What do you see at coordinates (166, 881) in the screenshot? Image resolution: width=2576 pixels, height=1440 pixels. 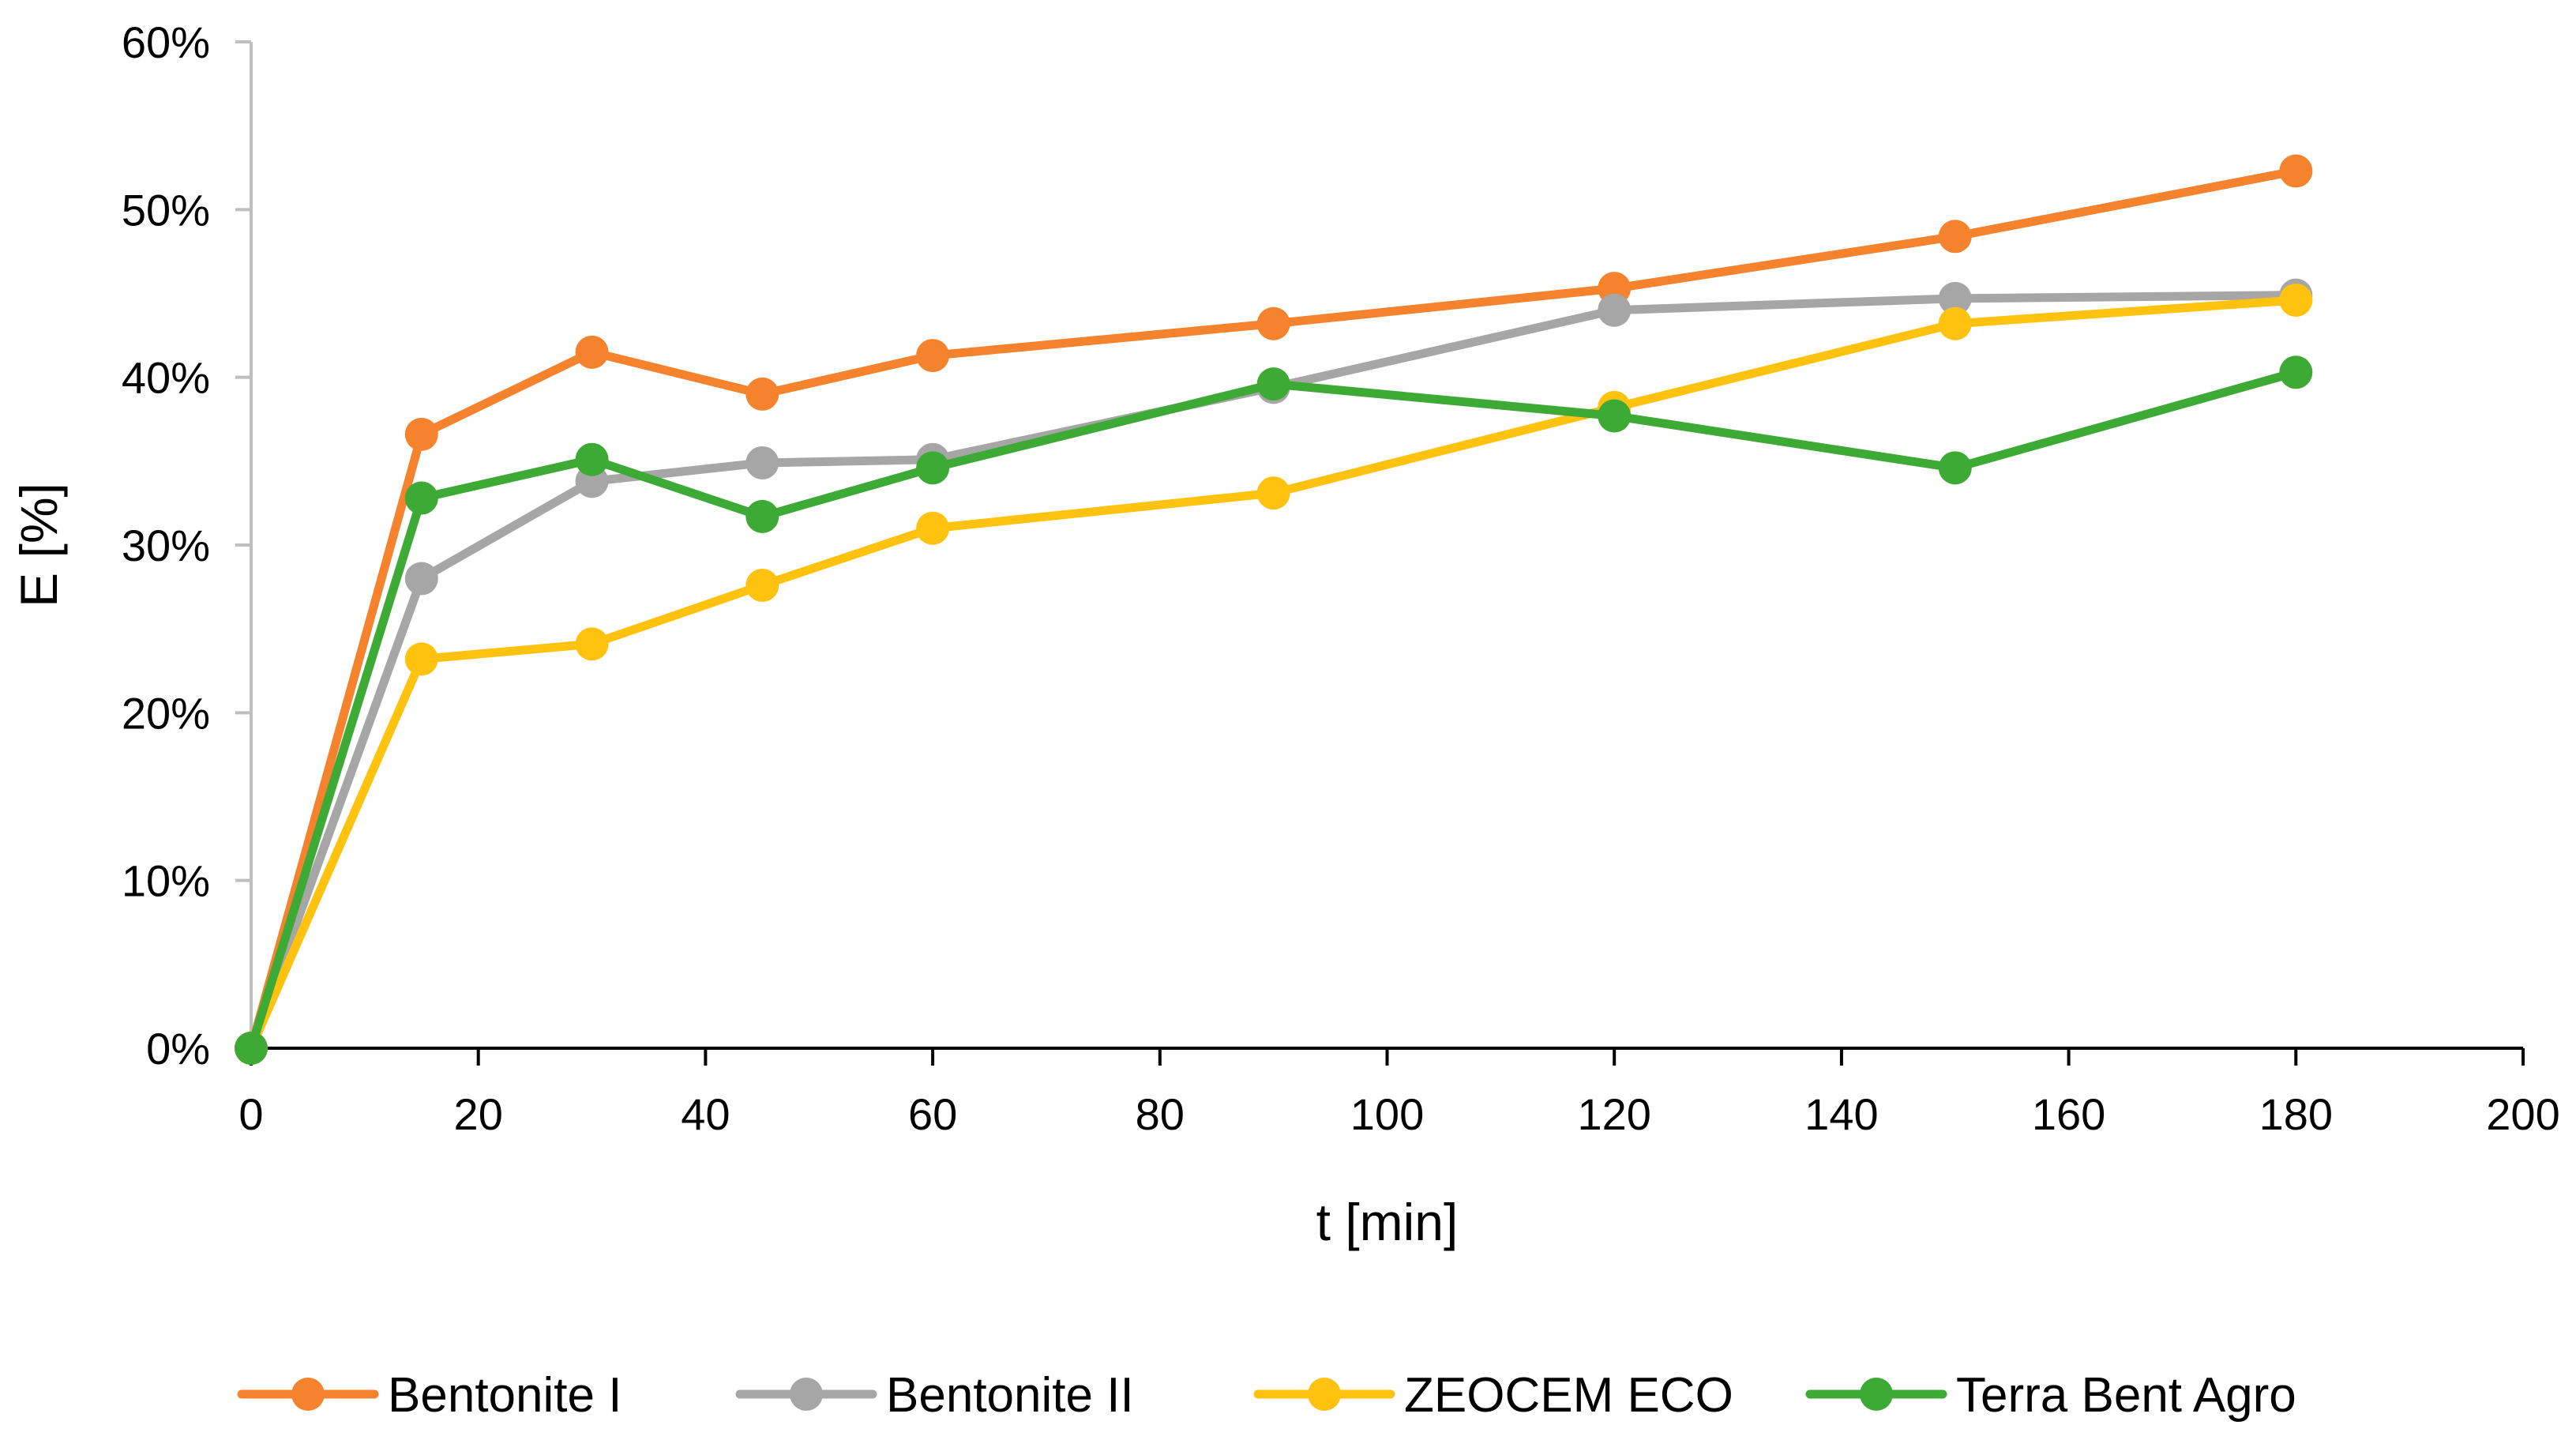 I see `y-tick-label: 10%` at bounding box center [166, 881].